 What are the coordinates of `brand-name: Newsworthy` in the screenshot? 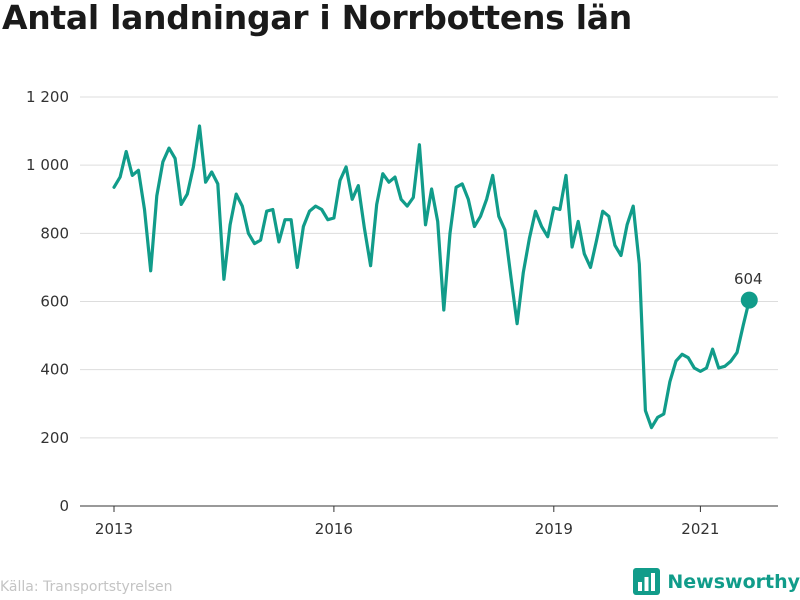 It's located at (733, 581).